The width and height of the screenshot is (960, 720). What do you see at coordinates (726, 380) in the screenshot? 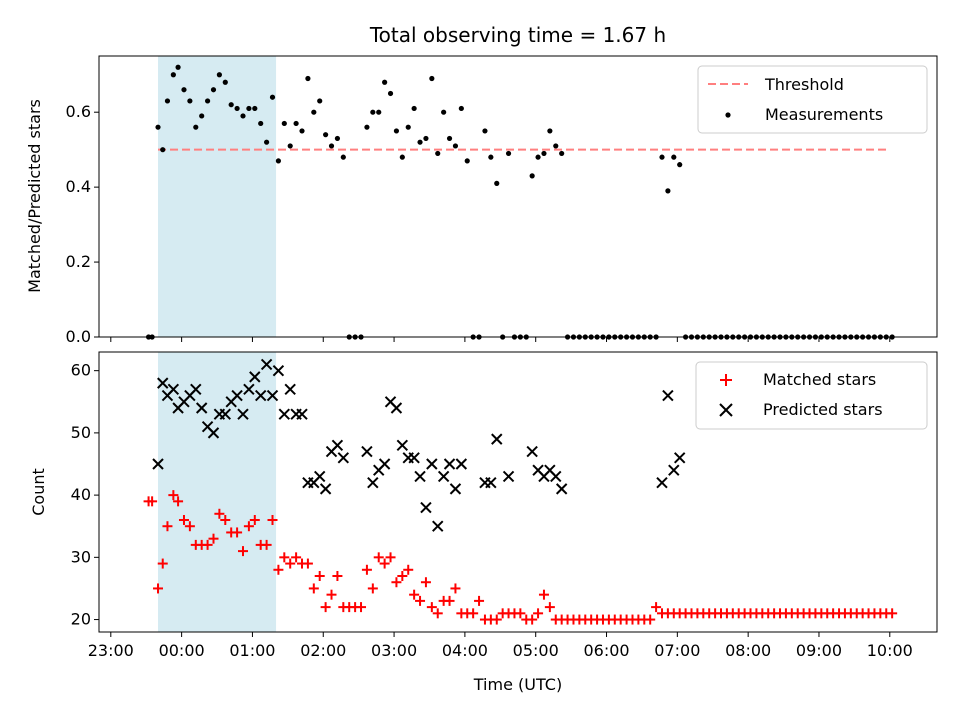
I see `legend-matched-swatch` at bounding box center [726, 380].